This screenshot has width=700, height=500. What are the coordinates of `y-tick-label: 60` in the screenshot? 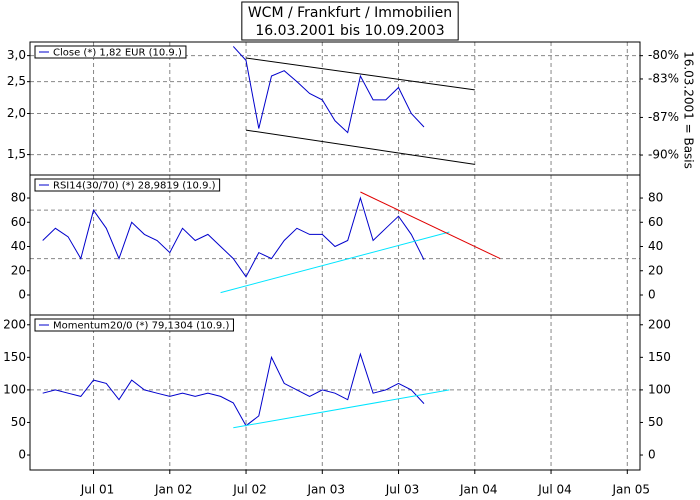 It's located at (18, 222).